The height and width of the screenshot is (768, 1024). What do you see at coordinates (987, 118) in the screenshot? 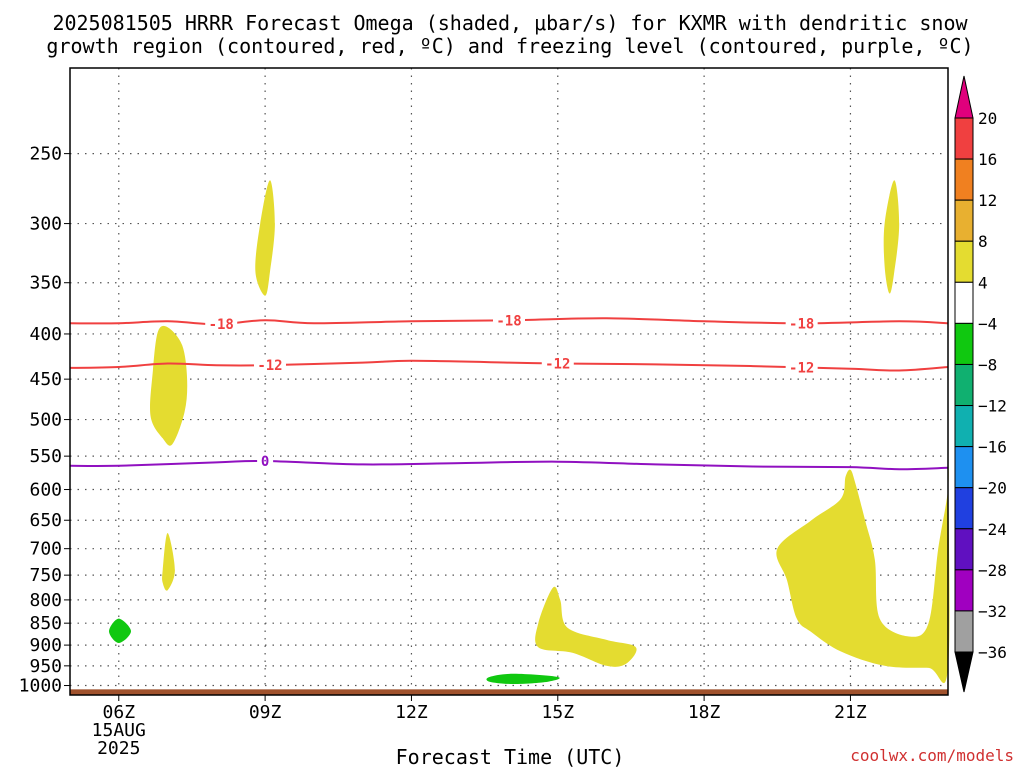
I see `colorbar-label: 20` at bounding box center [987, 118].